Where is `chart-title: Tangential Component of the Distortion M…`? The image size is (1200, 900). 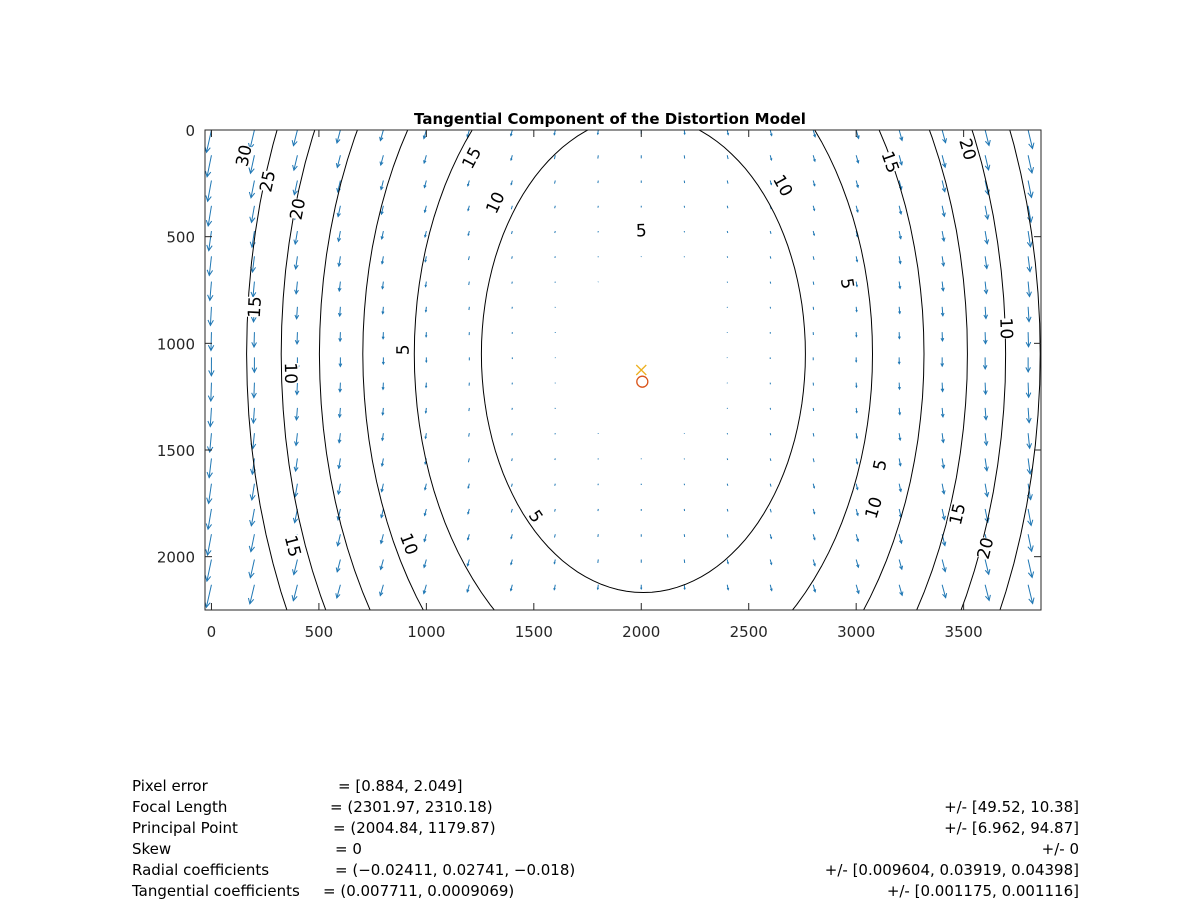 chart-title: Tangential Component of the Distortion M… is located at coordinates (610, 119).